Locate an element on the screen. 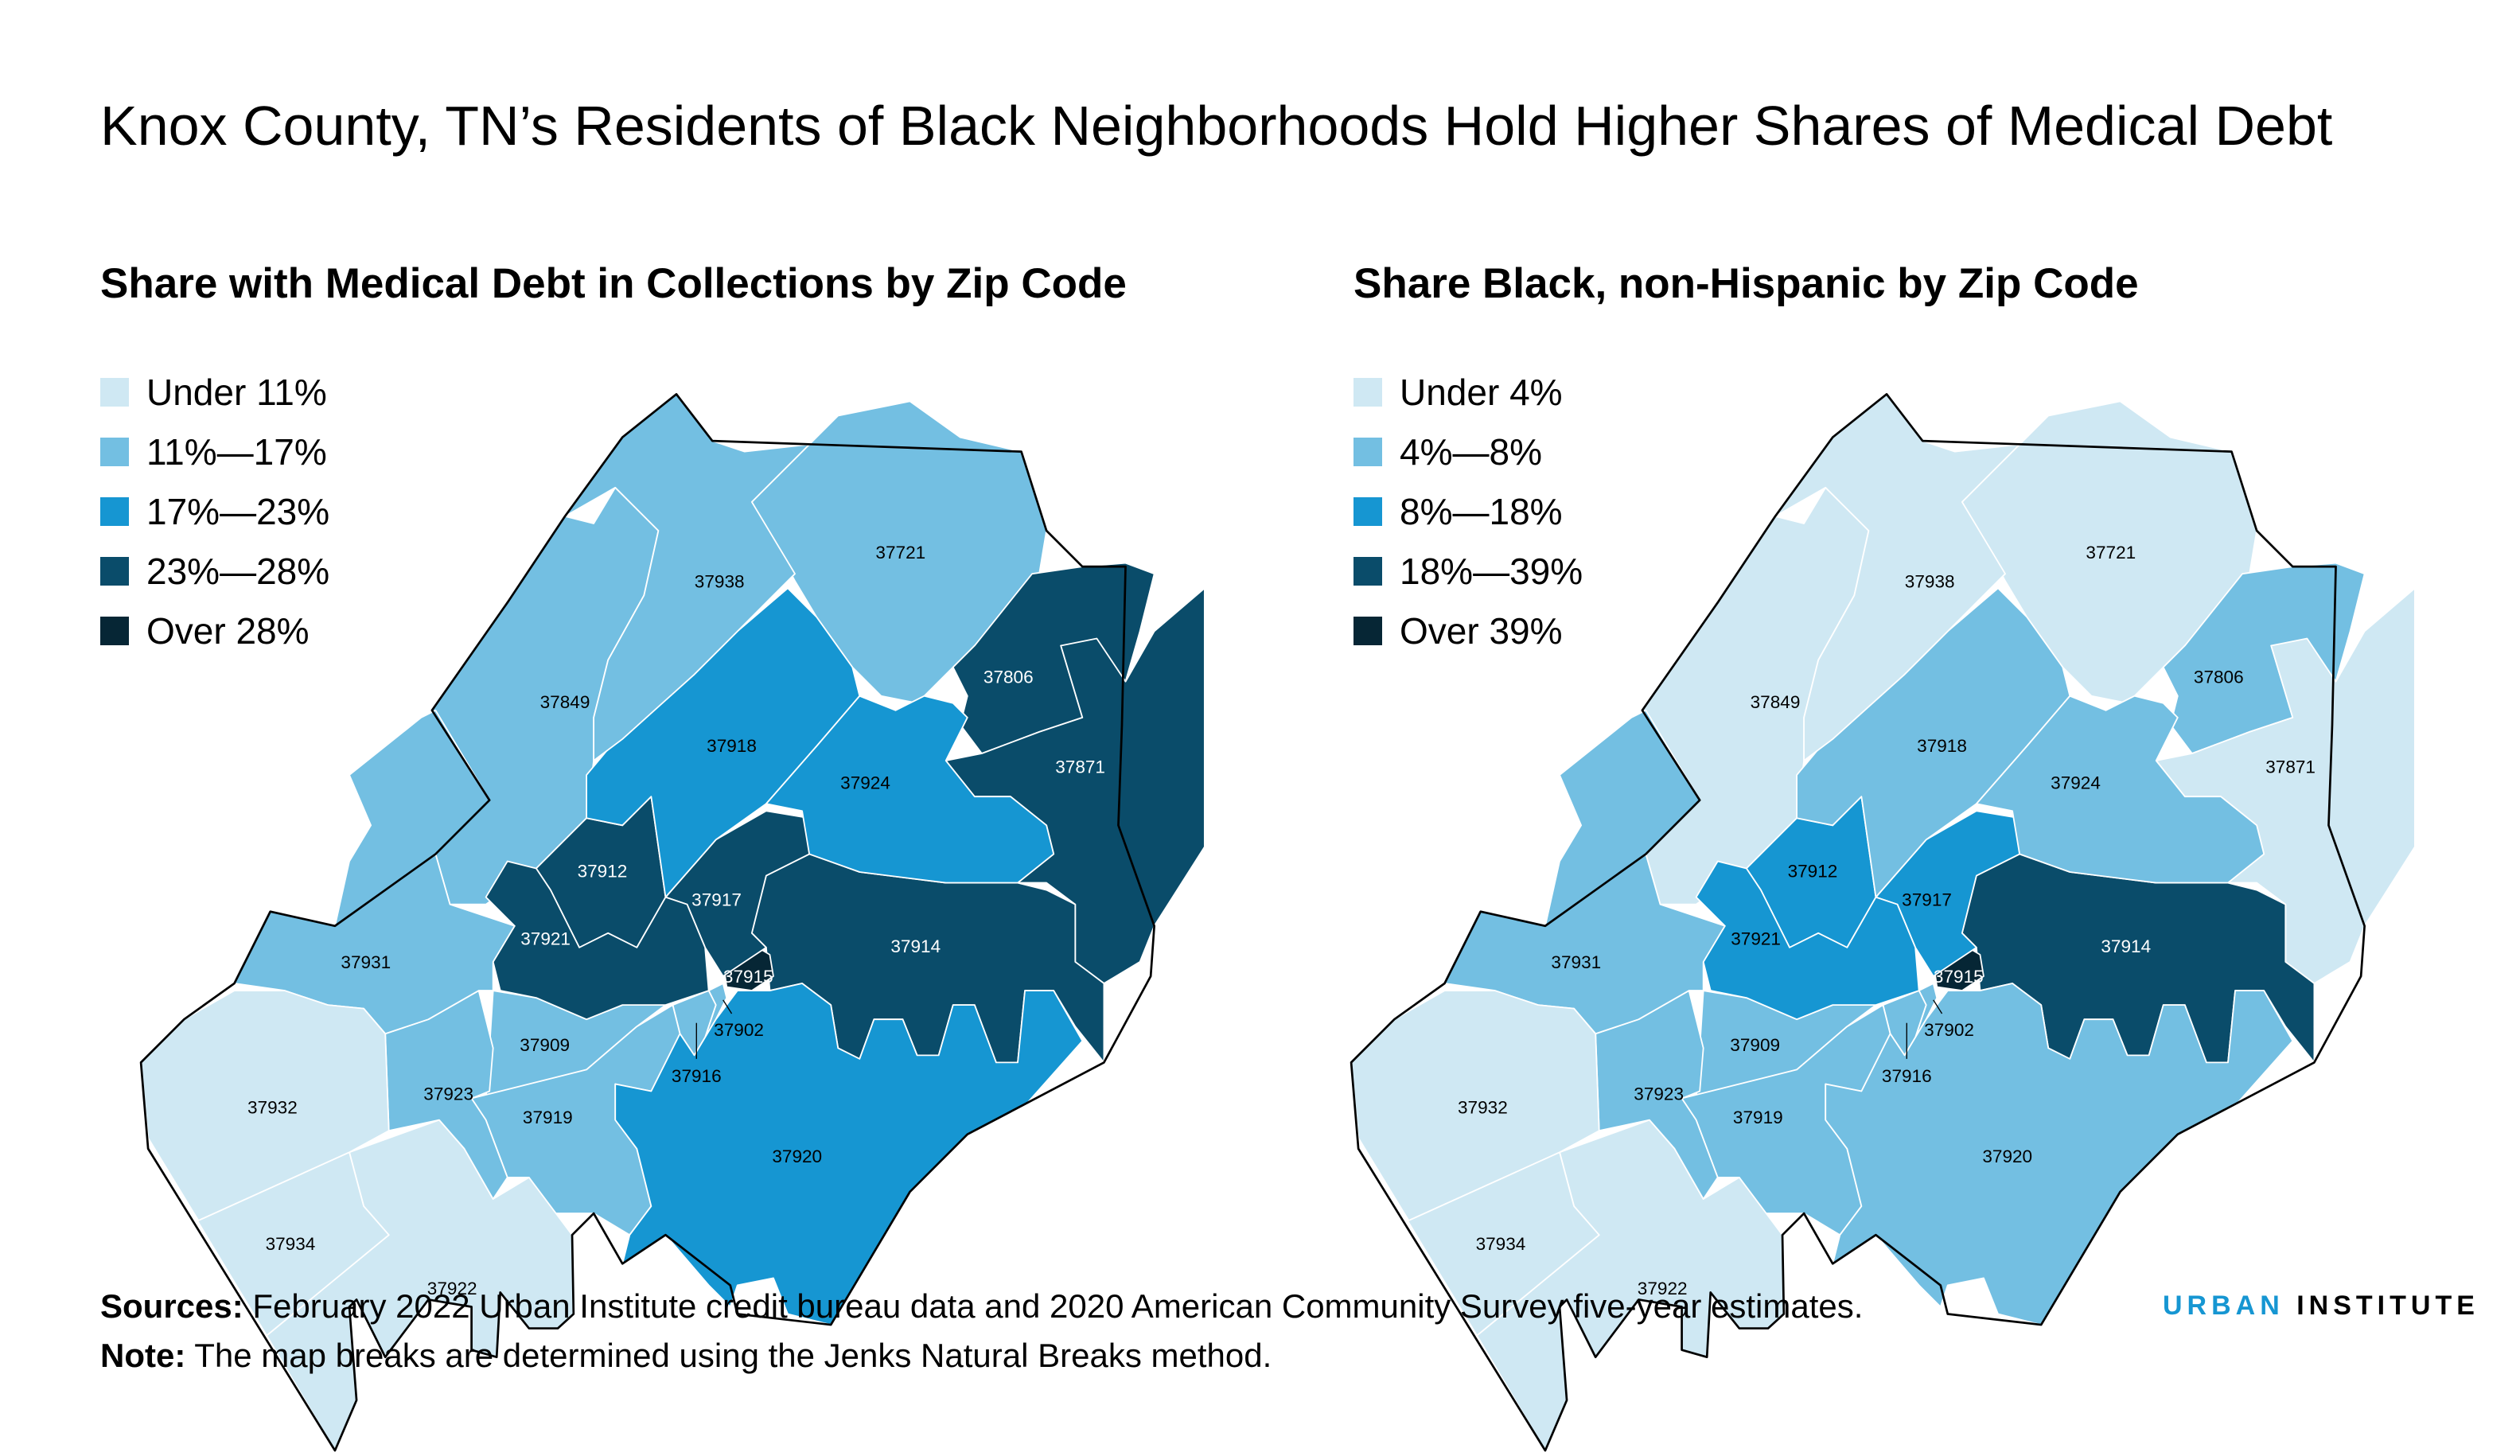  legend-item: 23%—28% is located at coordinates (214, 571).